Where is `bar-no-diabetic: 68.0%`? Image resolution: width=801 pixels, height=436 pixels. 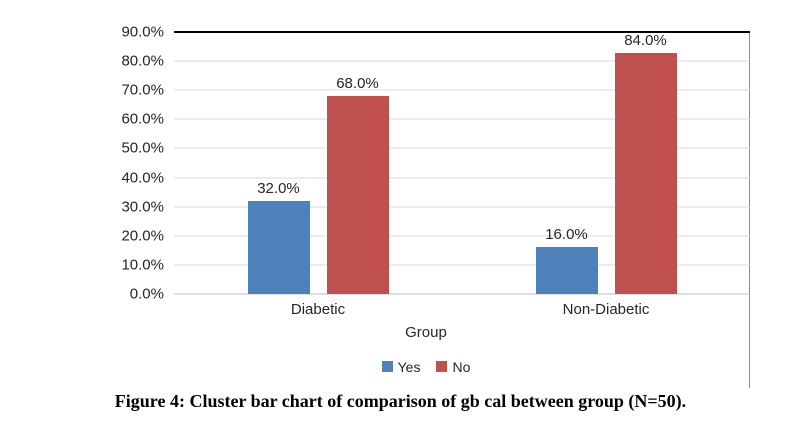 bar-no-diabetic: 68.0% is located at coordinates (357, 163).